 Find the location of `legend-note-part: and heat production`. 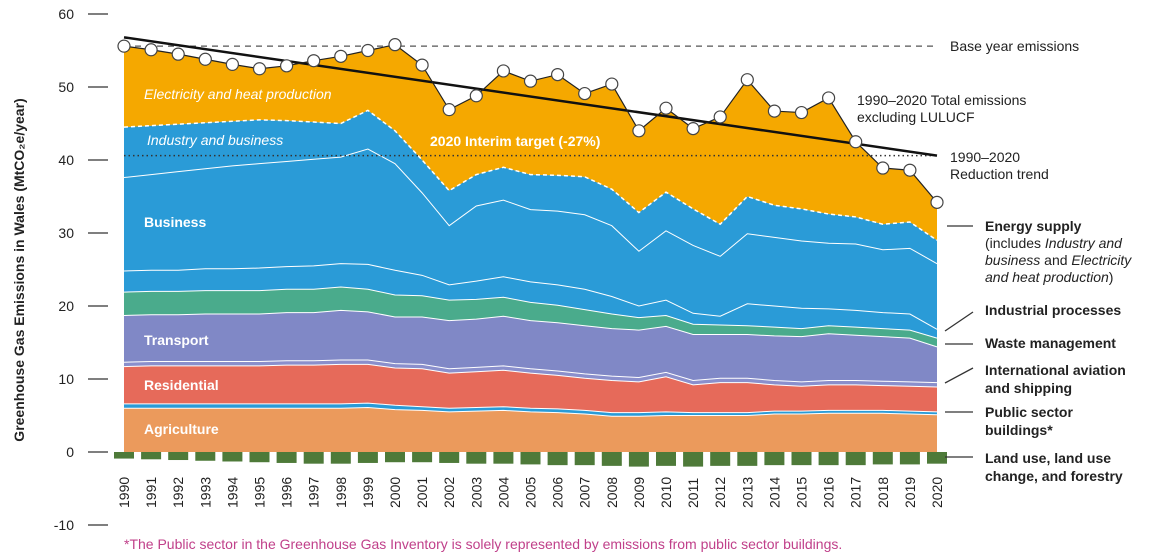

legend-note-part: and heat production is located at coordinates (1047, 277).